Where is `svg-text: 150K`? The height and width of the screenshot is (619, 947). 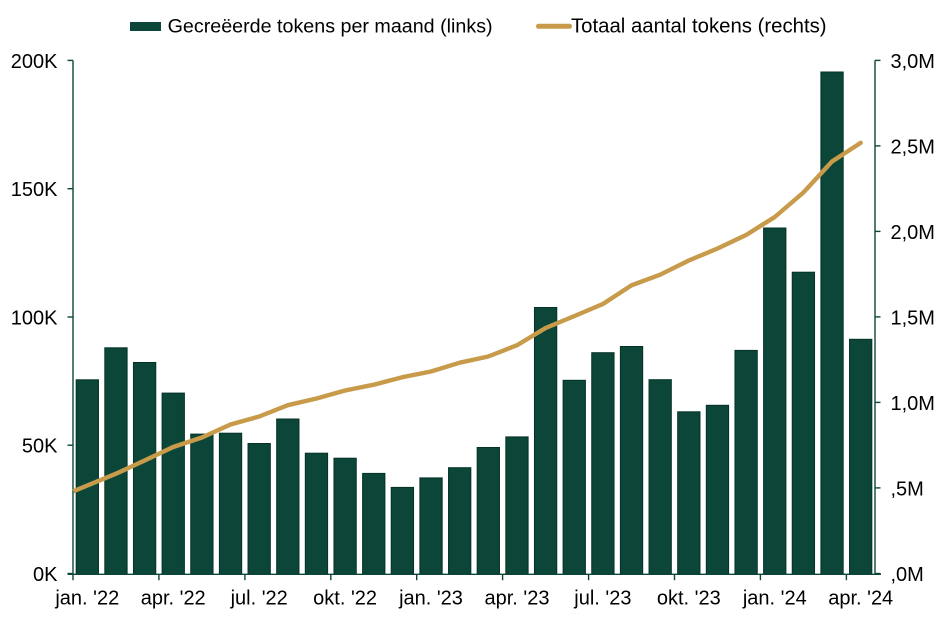 svg-text: 150K is located at coordinates (34, 190).